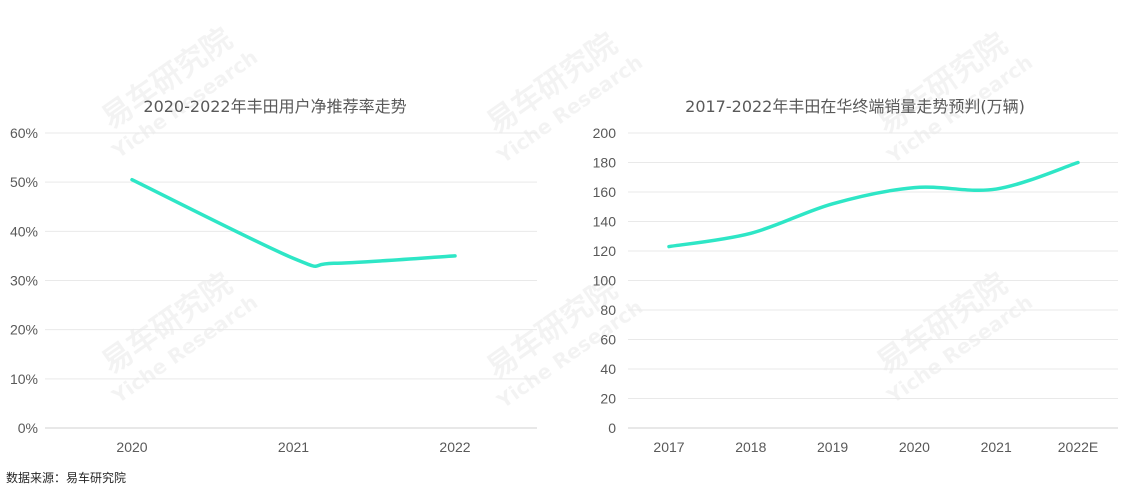  I want to click on x-tick-label: 2022, so click(454, 447).